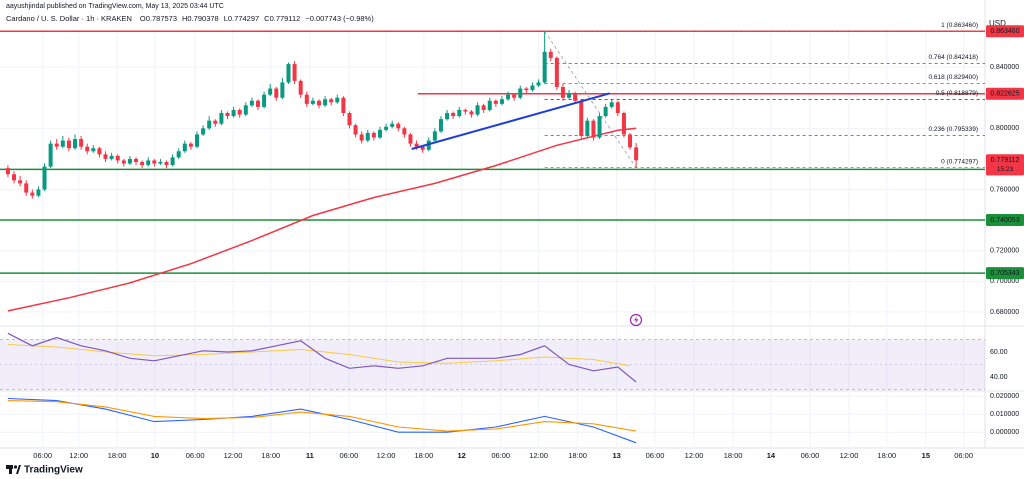 This screenshot has width=1024, height=479. What do you see at coordinates (771, 455) in the screenshot?
I see `x-tick-label: 14` at bounding box center [771, 455].